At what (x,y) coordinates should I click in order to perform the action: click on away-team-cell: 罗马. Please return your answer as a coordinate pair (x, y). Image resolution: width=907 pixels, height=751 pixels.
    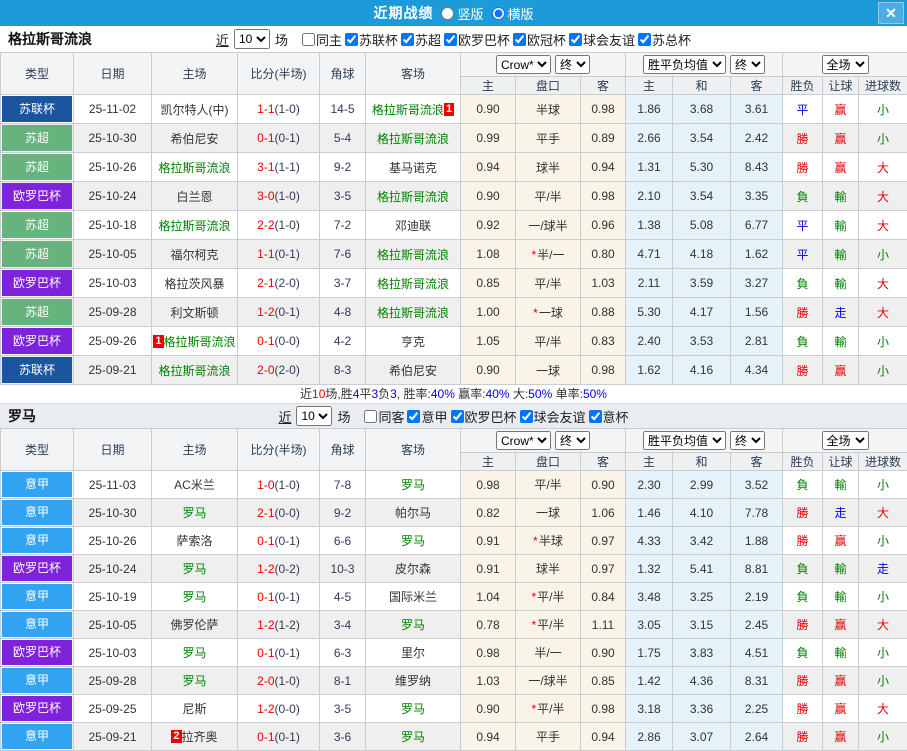
    Looking at the image, I should click on (413, 485).